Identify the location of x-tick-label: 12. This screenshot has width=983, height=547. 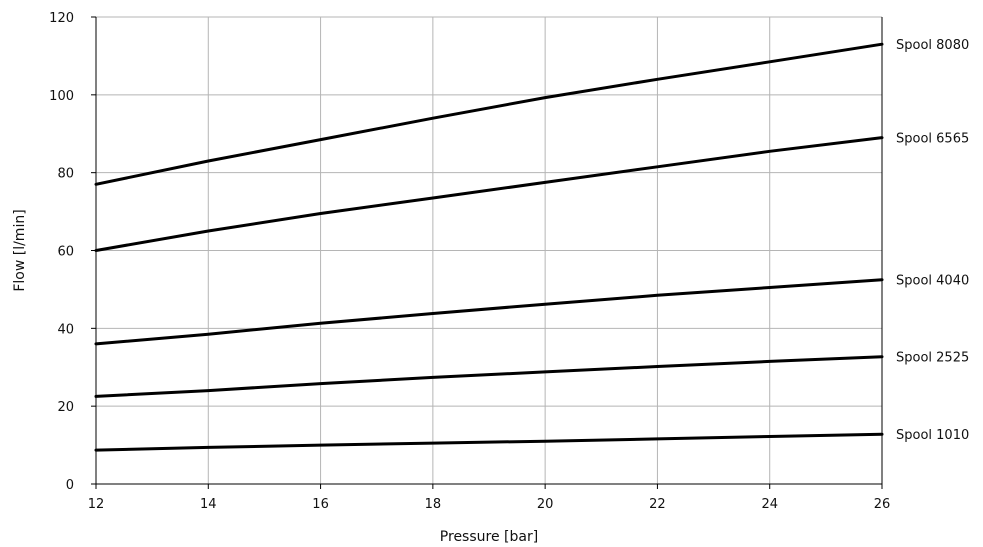
(96, 504).